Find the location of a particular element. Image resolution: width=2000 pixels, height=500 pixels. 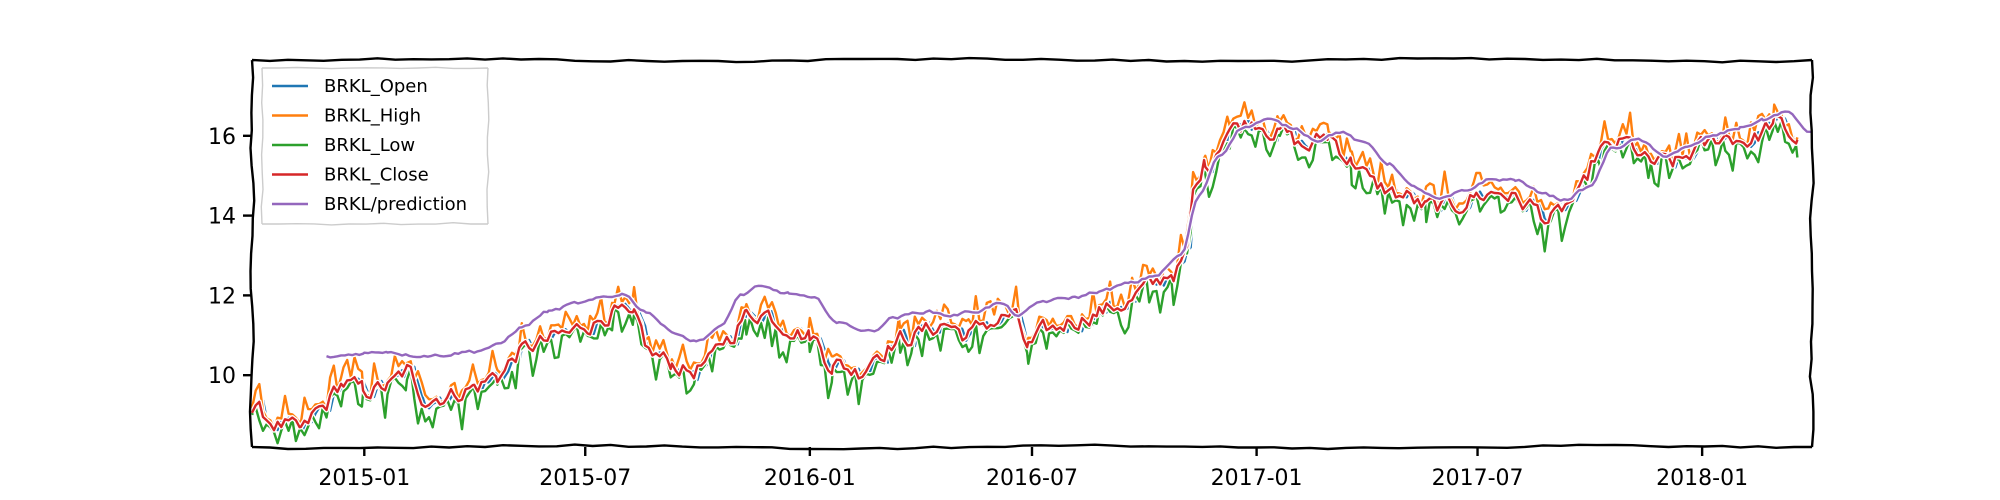

x-tick-label: 2016-01 is located at coordinates (810, 478).